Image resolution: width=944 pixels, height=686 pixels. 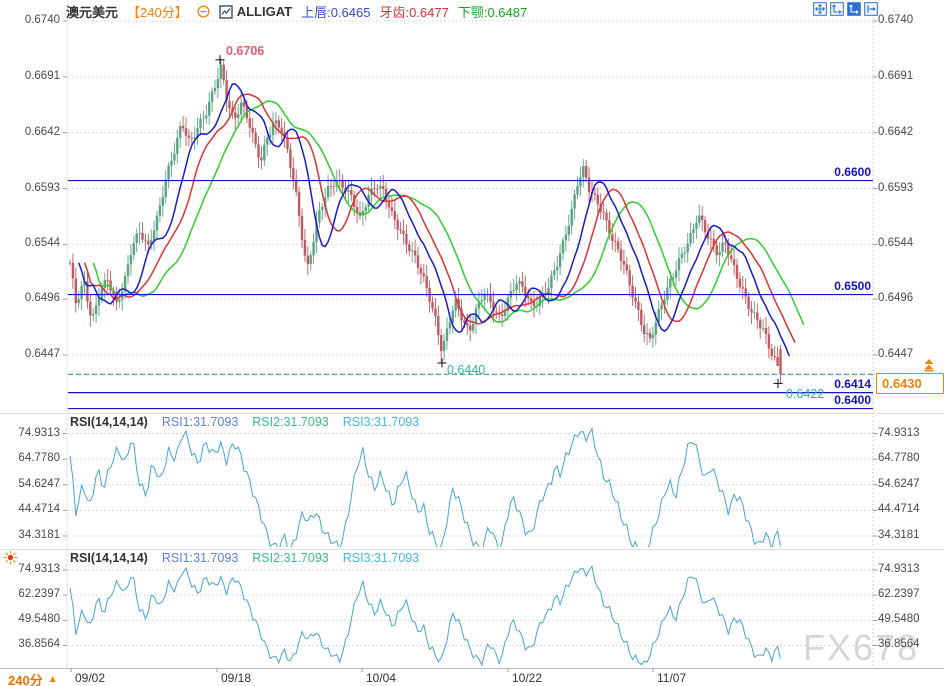 What do you see at coordinates (157, 12) in the screenshot?
I see `timeframe-label: 【240分】` at bounding box center [157, 12].